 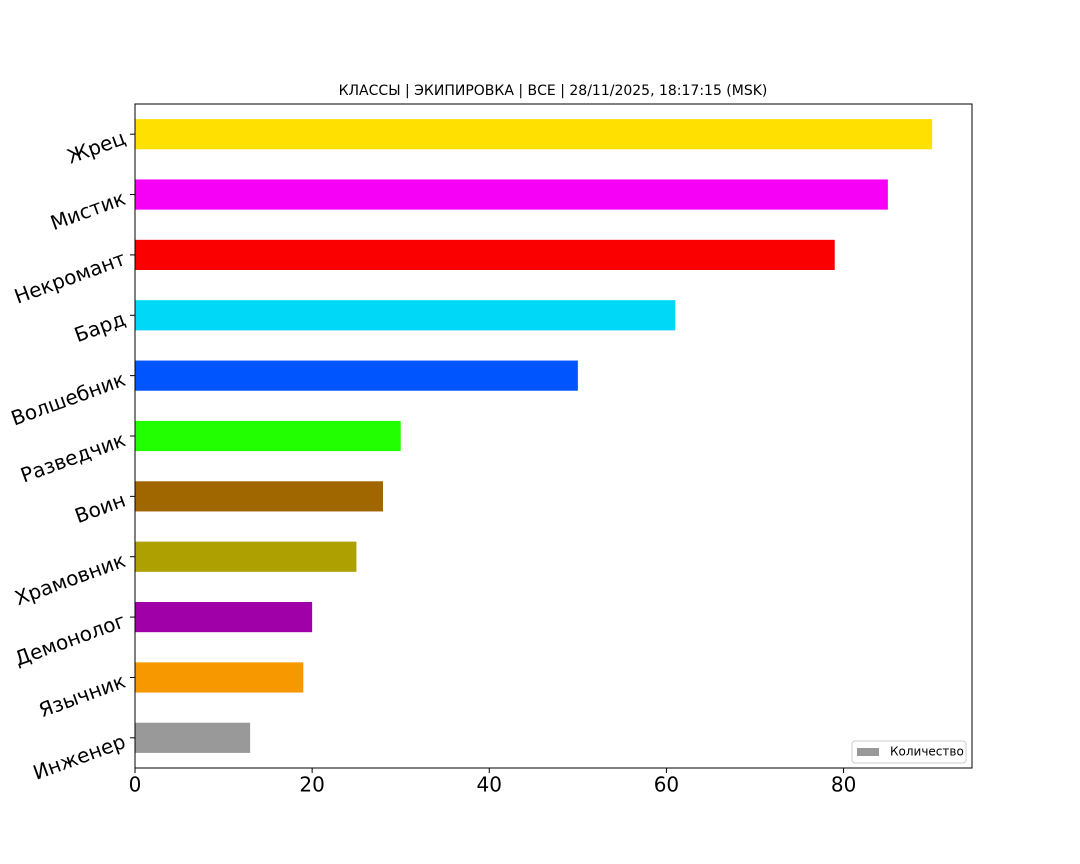 I want to click on y-tick-label: Мистик, so click(x=87, y=210).